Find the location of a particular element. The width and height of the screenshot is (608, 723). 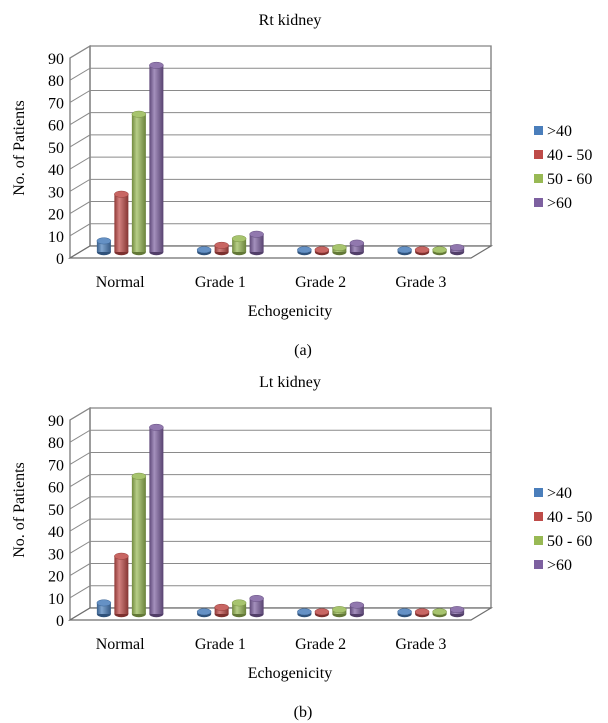

y-axis-label: No. of Patients is located at coordinates (19, 510).